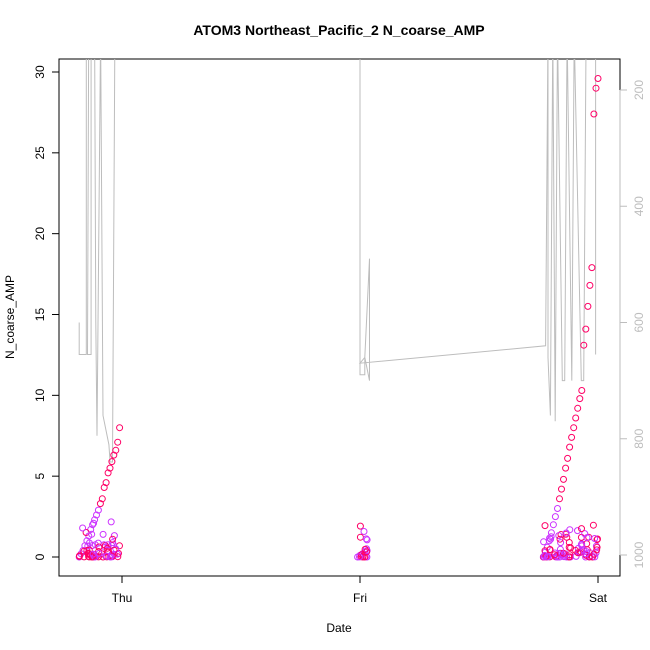 This screenshot has height=650, width=650. Describe the element at coordinates (40, 315) in the screenshot. I see `y-tick-label: 15` at that location.